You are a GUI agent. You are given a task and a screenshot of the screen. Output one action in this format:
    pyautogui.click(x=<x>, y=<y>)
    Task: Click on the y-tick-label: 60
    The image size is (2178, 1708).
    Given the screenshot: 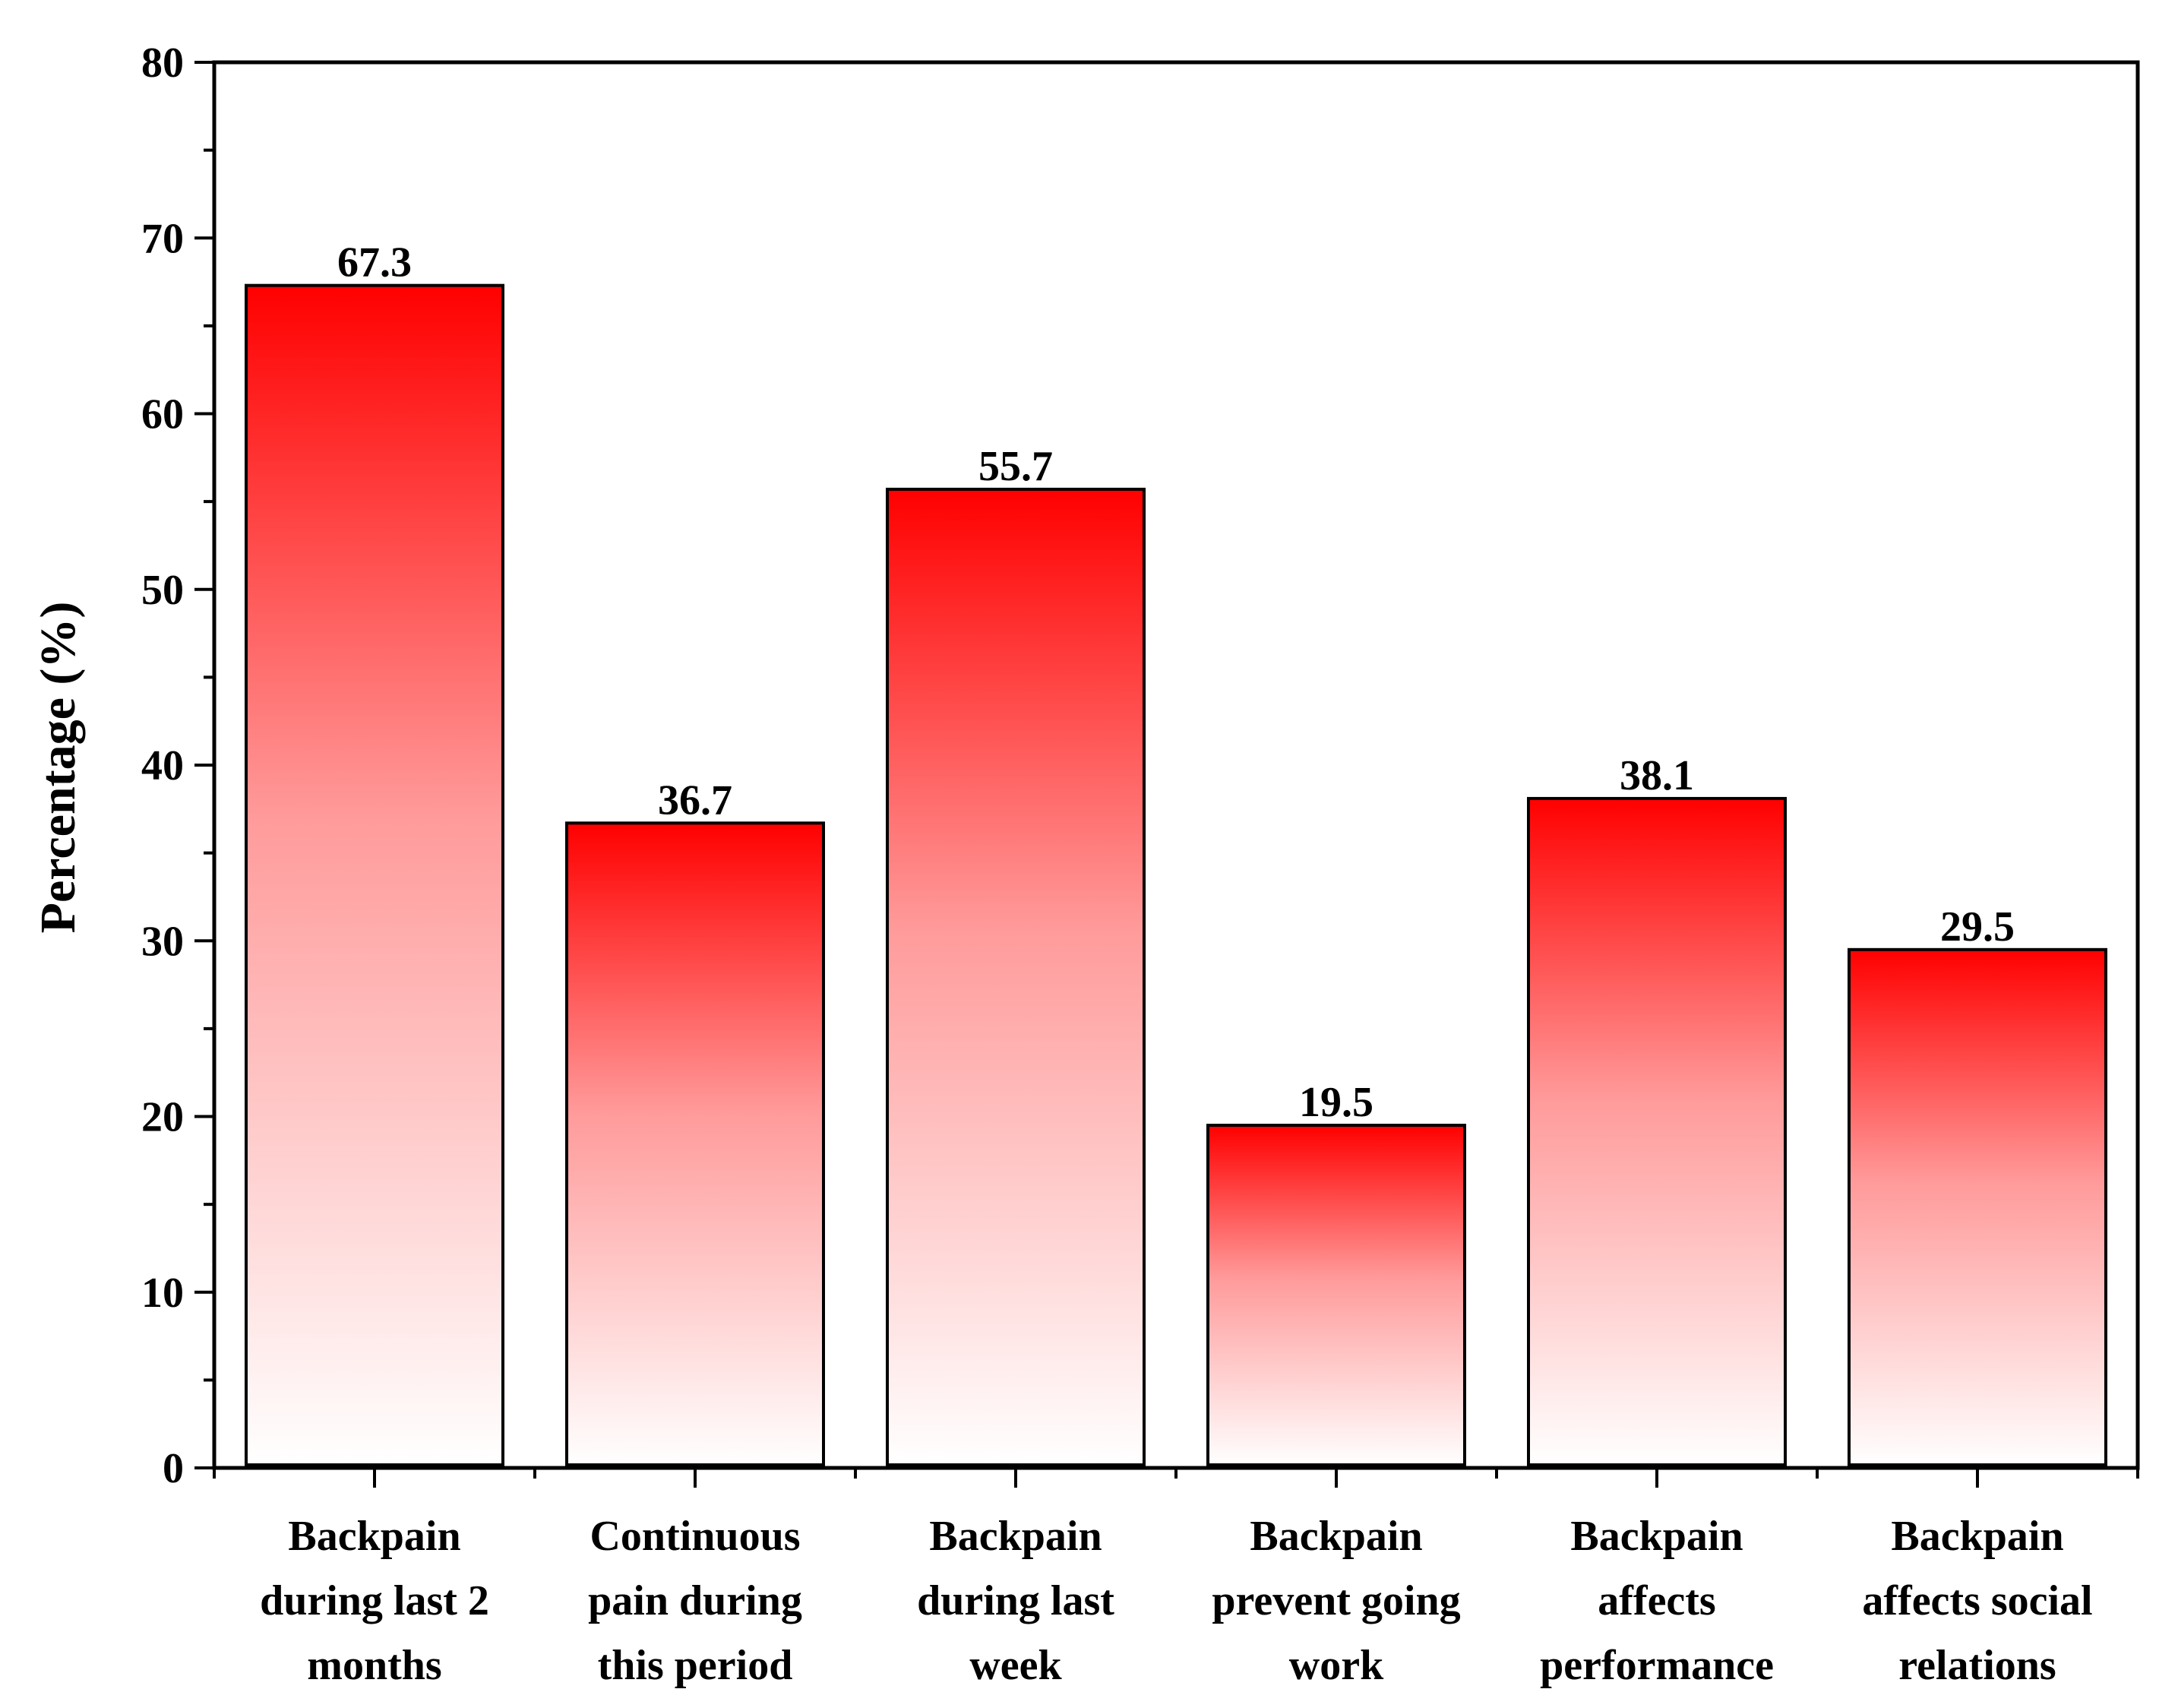 What is the action you would take?
    pyautogui.click(x=163, y=415)
    